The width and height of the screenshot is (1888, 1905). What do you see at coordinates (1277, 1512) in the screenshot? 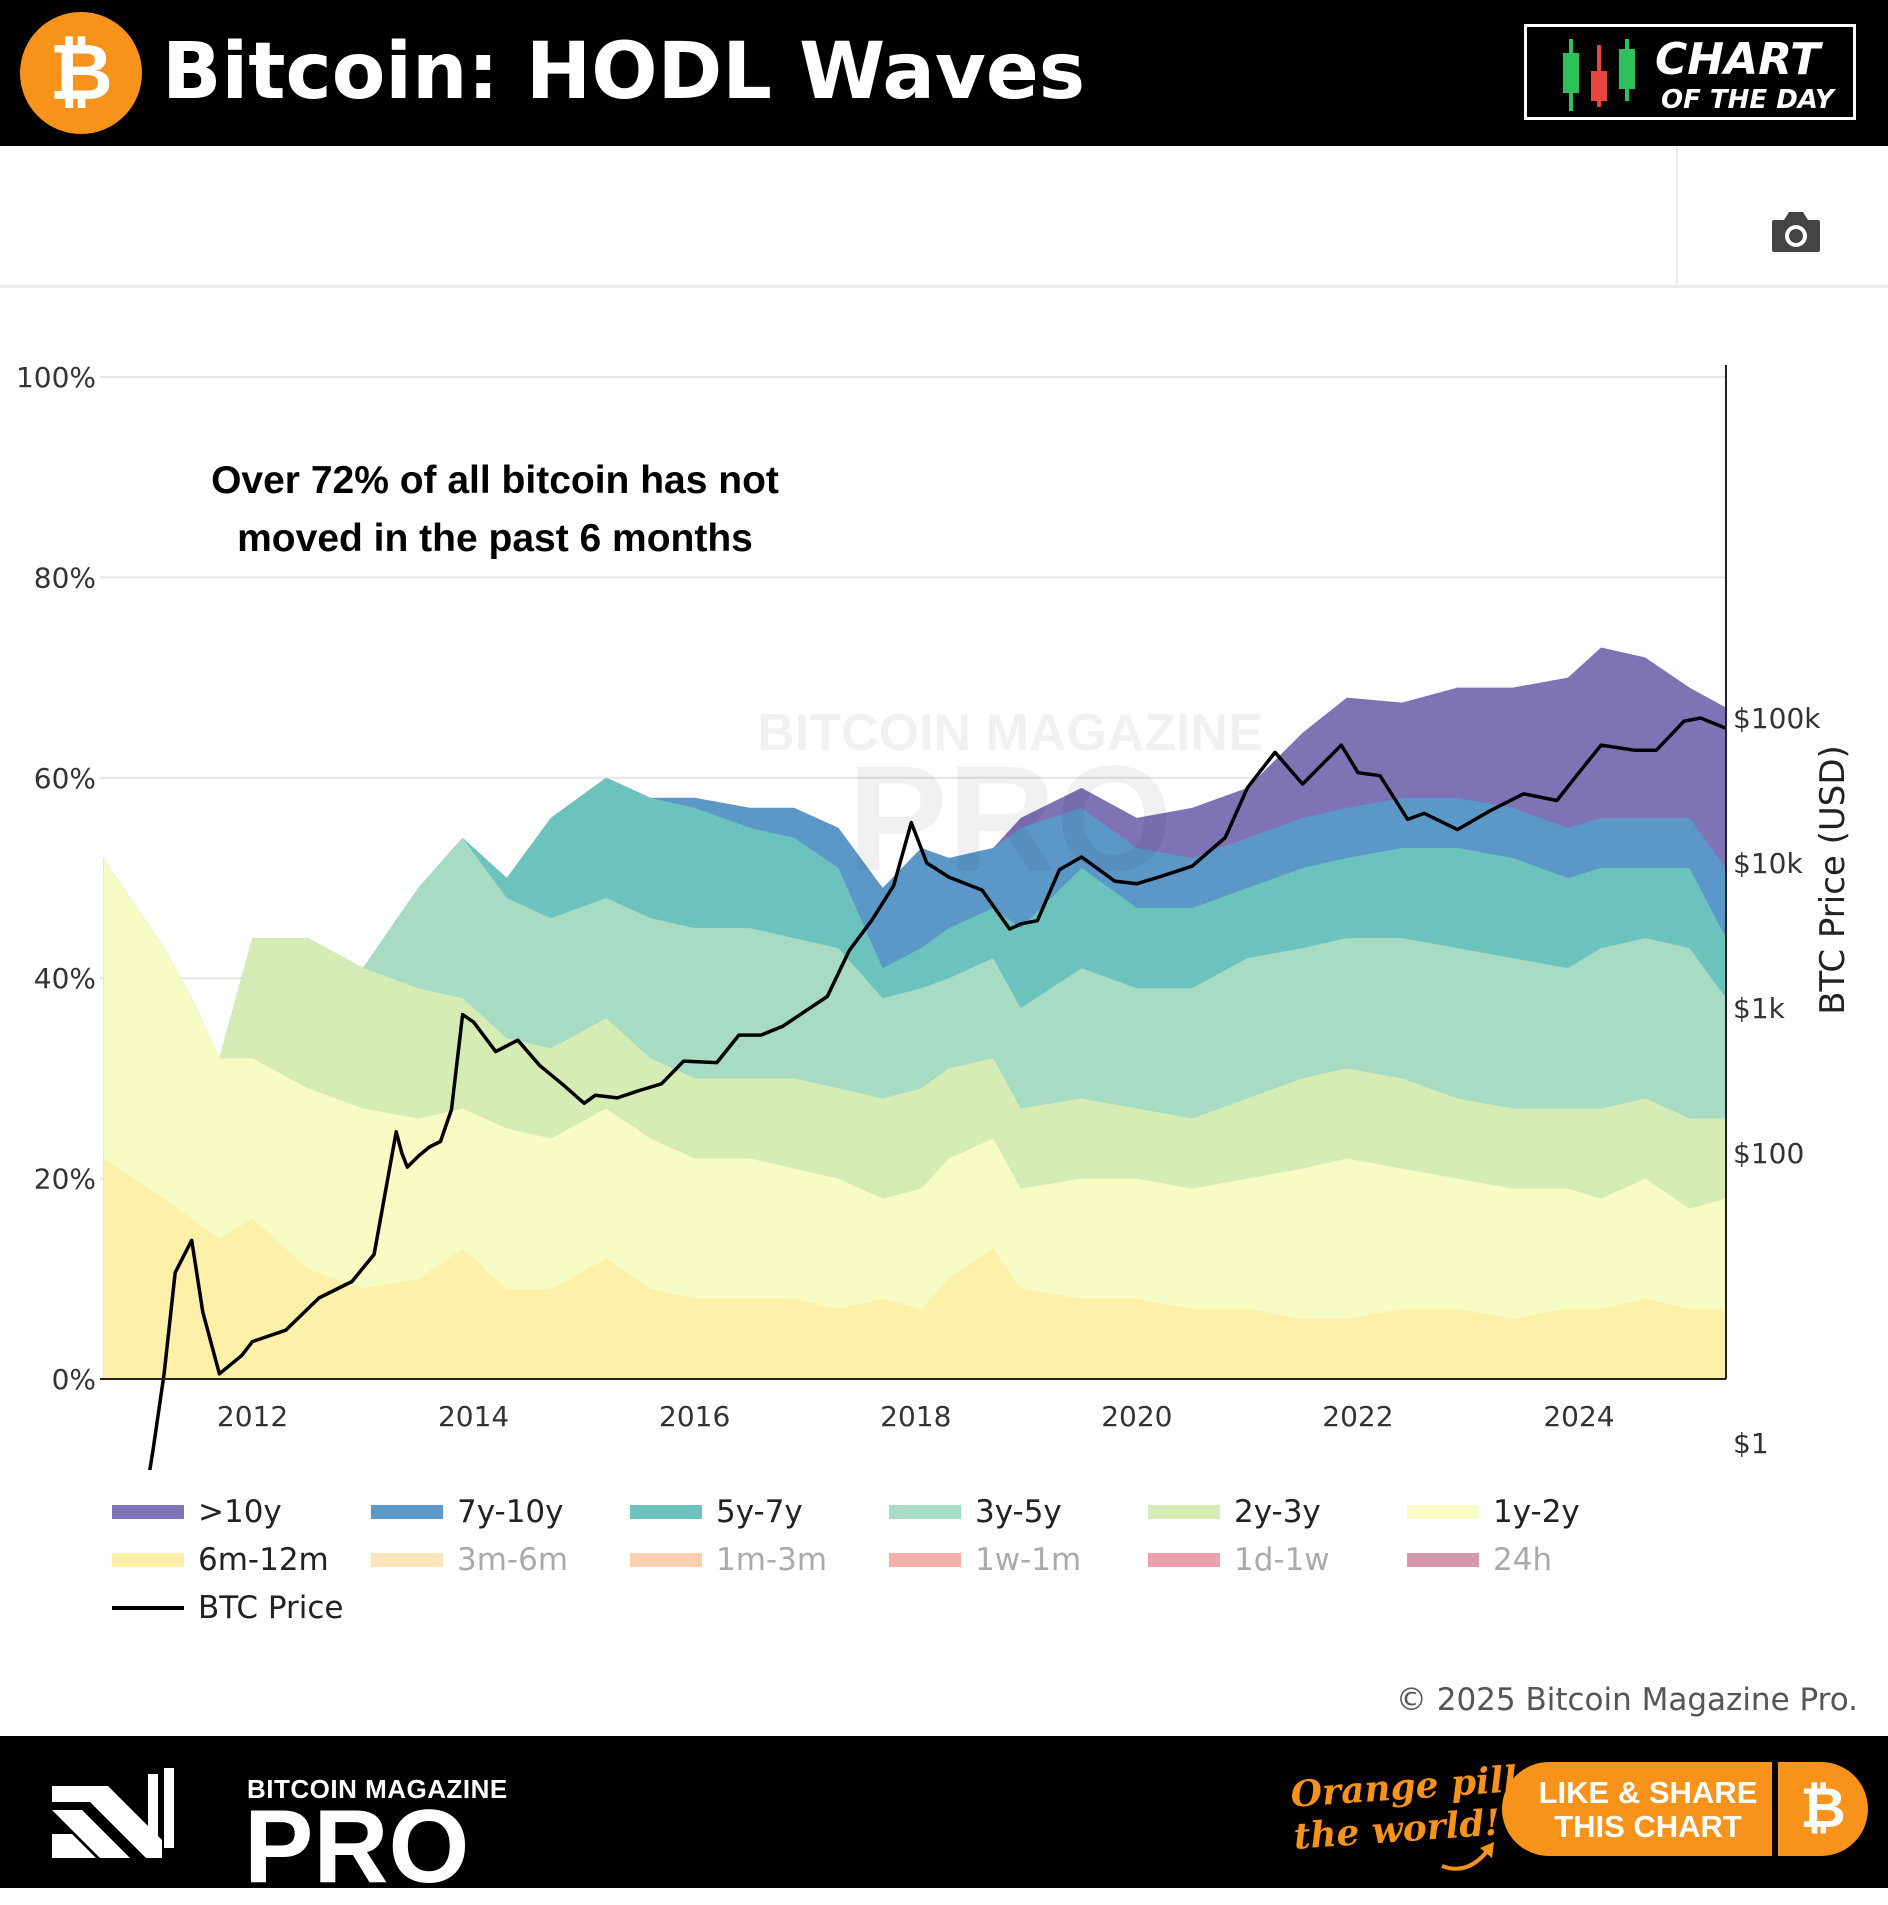
I see `legend-label: 2y-3y` at bounding box center [1277, 1512].